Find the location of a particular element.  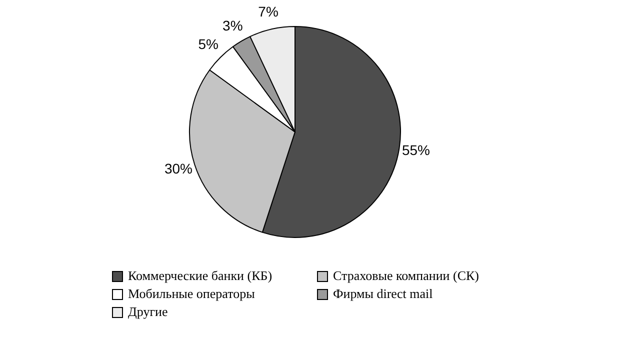

legend-label: Фирмы direct mail is located at coordinates (383, 294).